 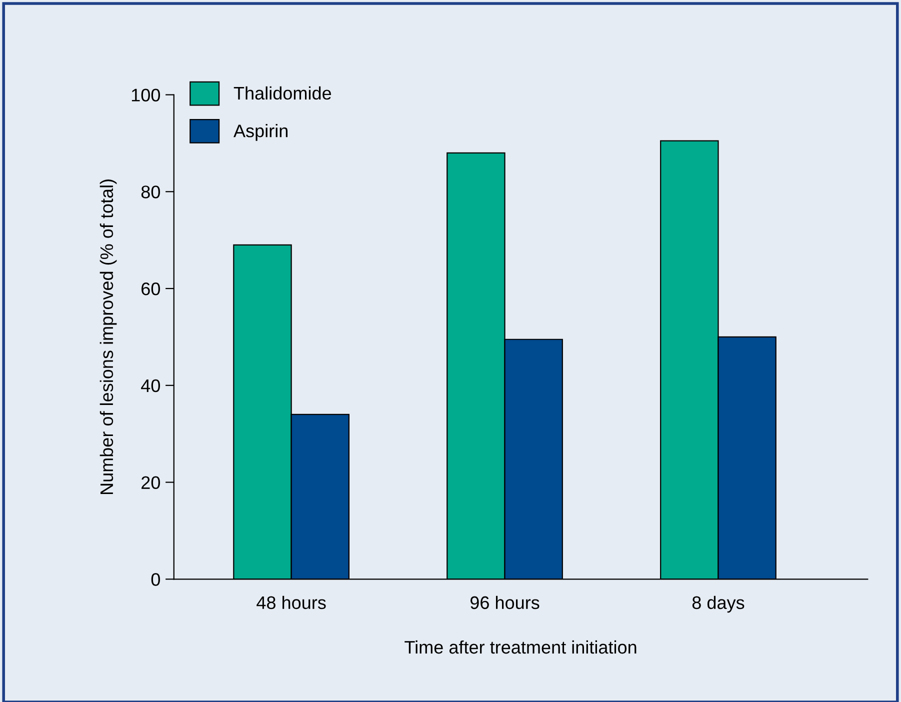 I want to click on y-tick-label: 20, so click(x=151, y=482).